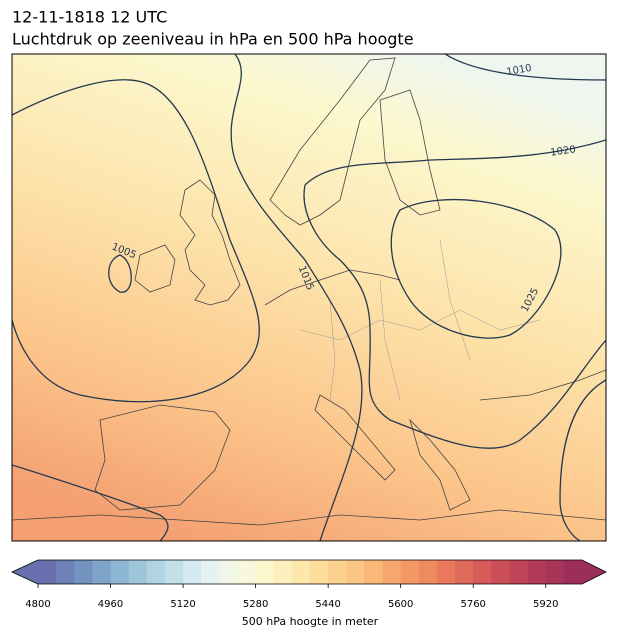  What do you see at coordinates (519, 70) in the screenshot?
I see `contour-label: 1010` at bounding box center [519, 70].